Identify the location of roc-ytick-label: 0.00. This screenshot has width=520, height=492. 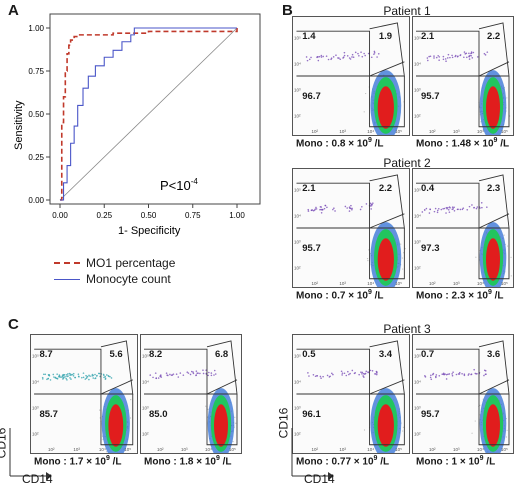
(36, 200).